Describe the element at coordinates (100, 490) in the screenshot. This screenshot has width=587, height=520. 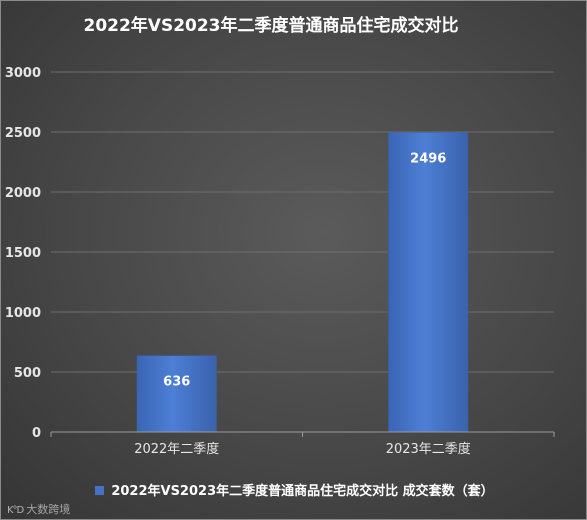
I see `legend-swatch` at that location.